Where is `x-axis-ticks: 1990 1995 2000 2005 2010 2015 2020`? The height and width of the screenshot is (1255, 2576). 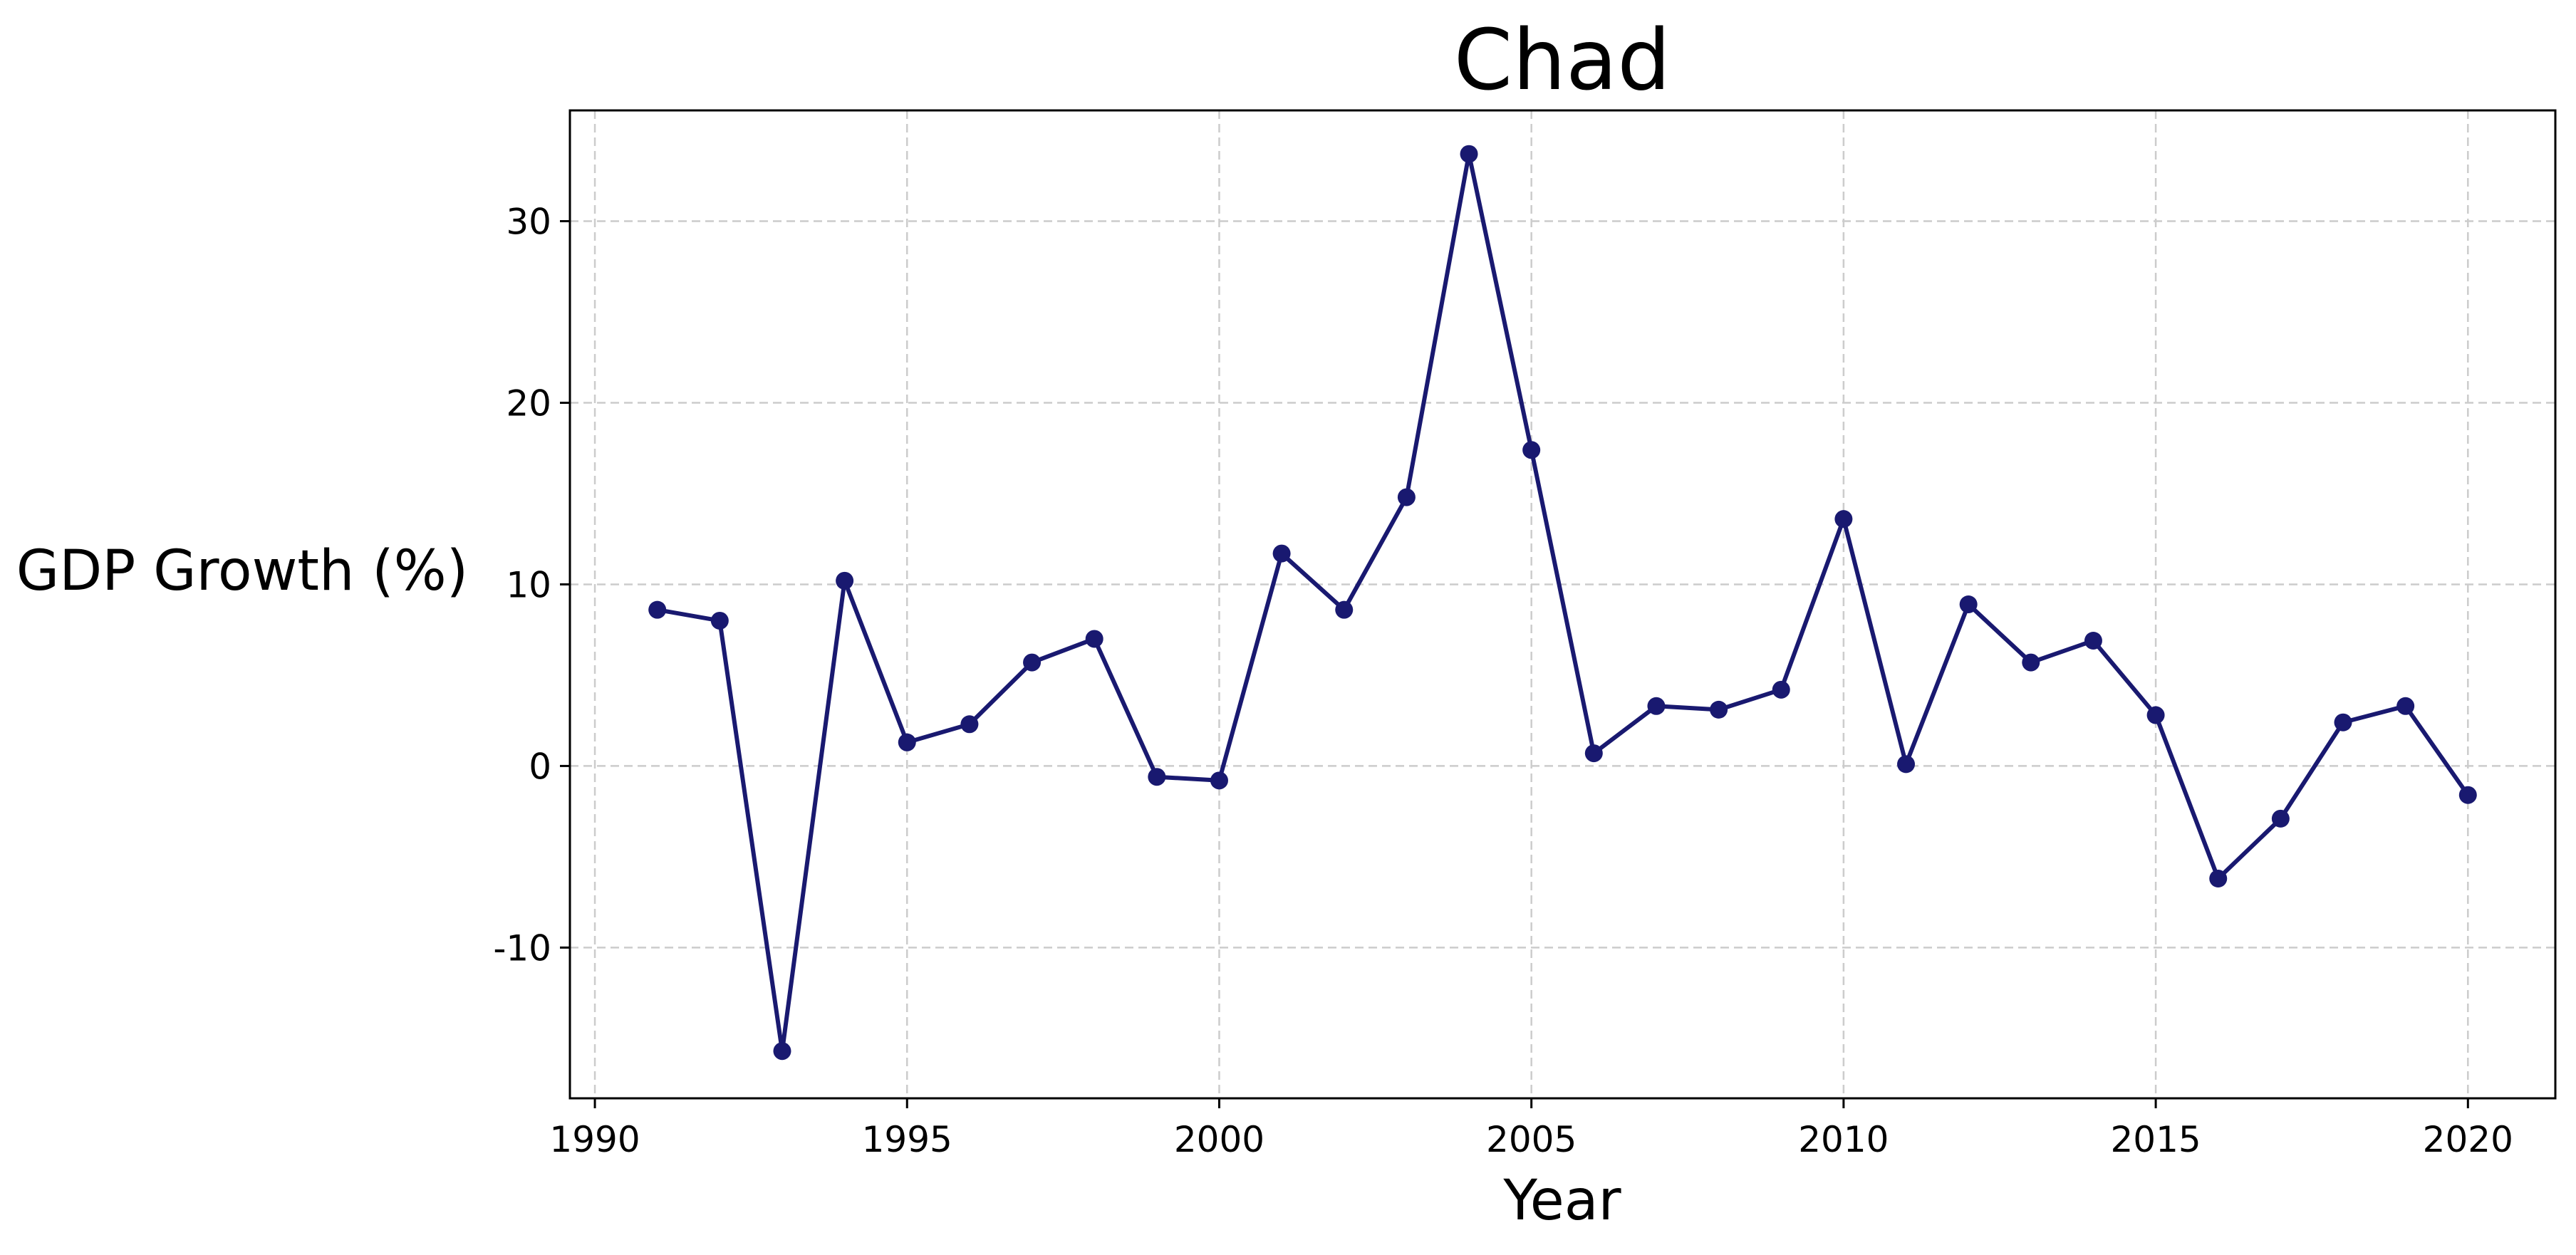 x-axis-ticks: 1990 1995 2000 2005 2010 2015 2020 is located at coordinates (1531, 1129).